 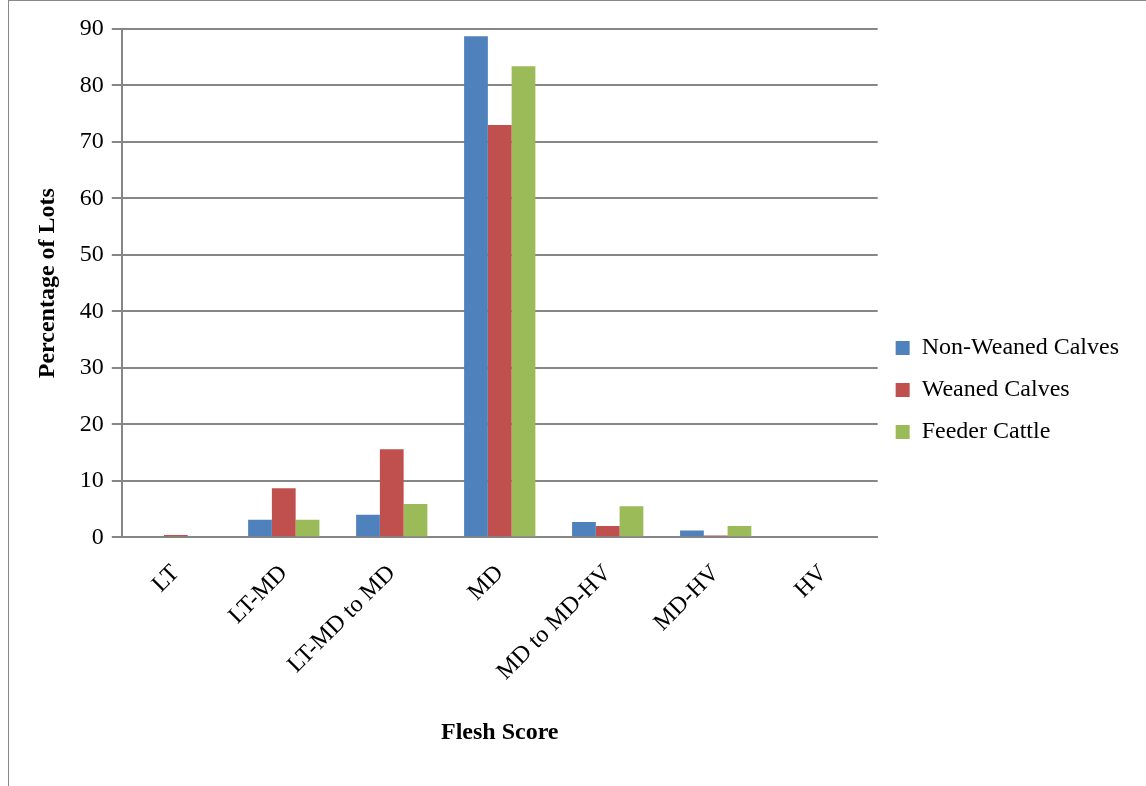 What do you see at coordinates (97, 535) in the screenshot?
I see `y-tick-label: 0` at bounding box center [97, 535].